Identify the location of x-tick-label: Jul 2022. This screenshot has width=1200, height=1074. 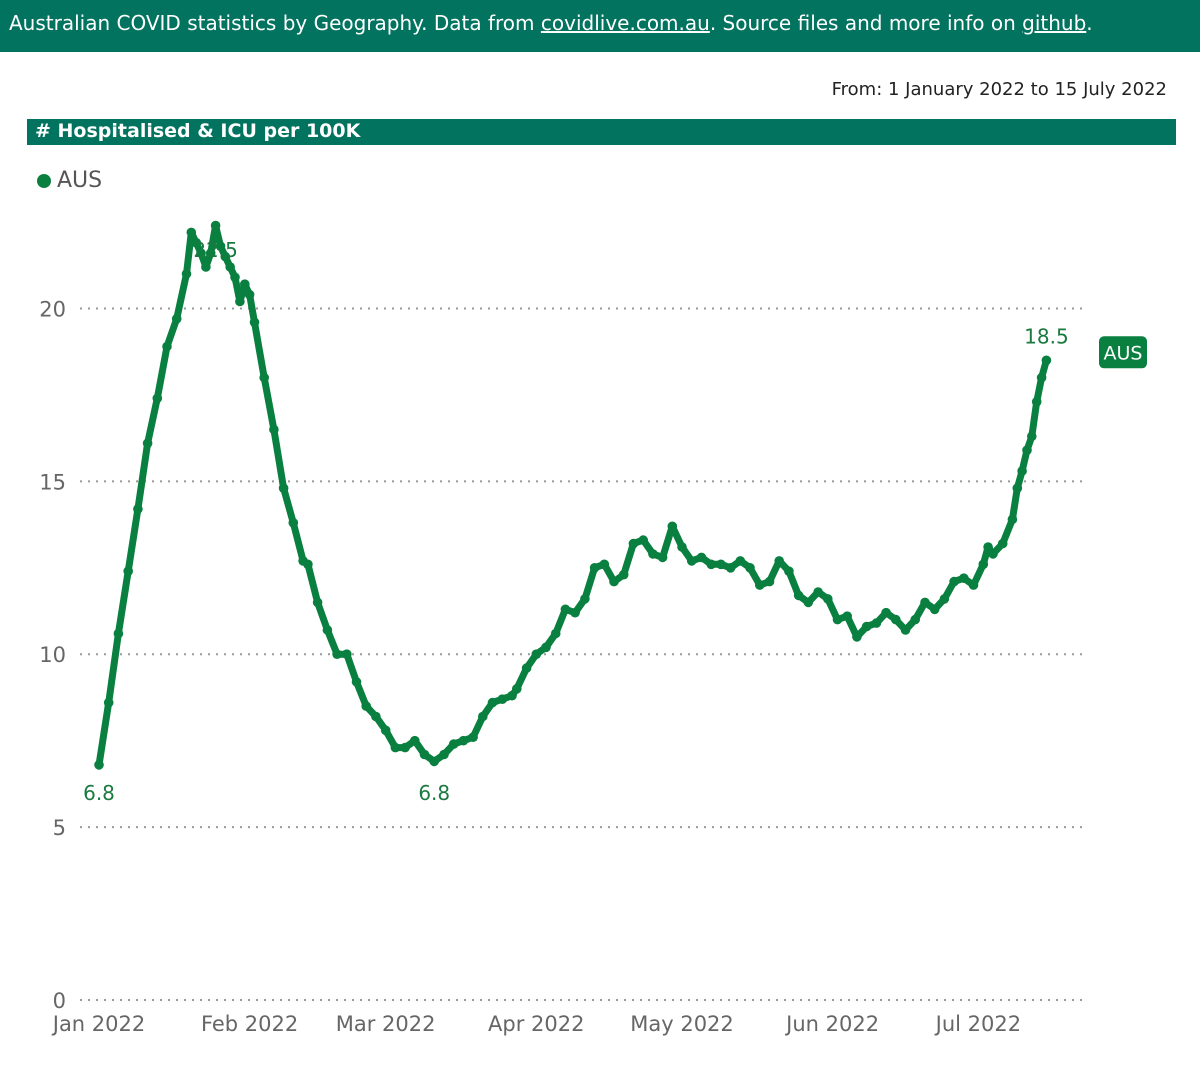
(977, 1024).